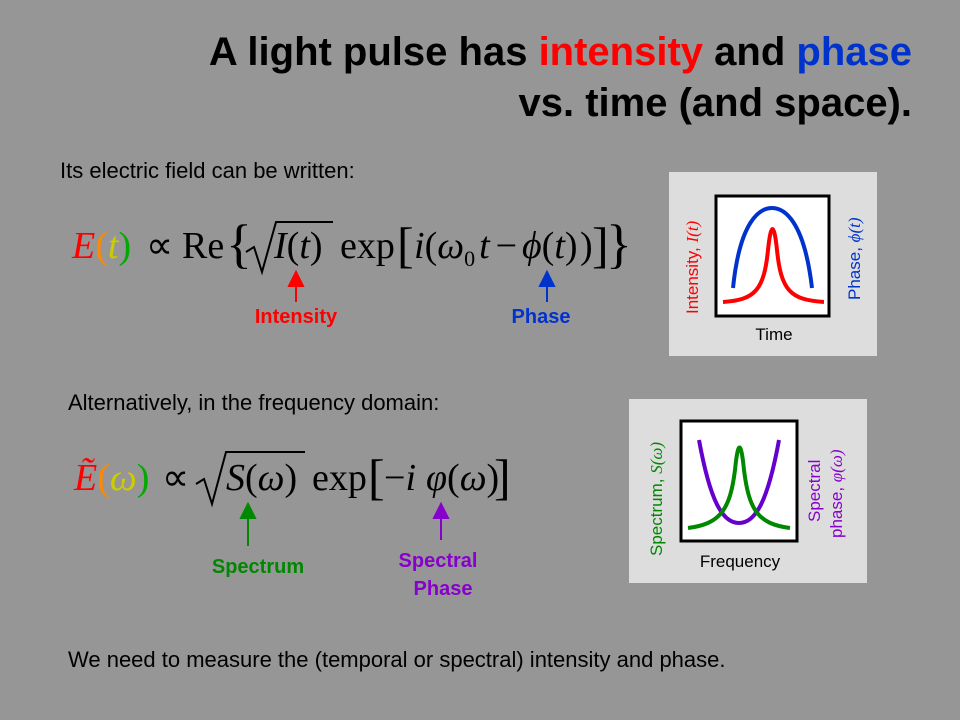 This screenshot has height=720, width=960. I want to click on eq-part: Ẽ, so click(85, 478).